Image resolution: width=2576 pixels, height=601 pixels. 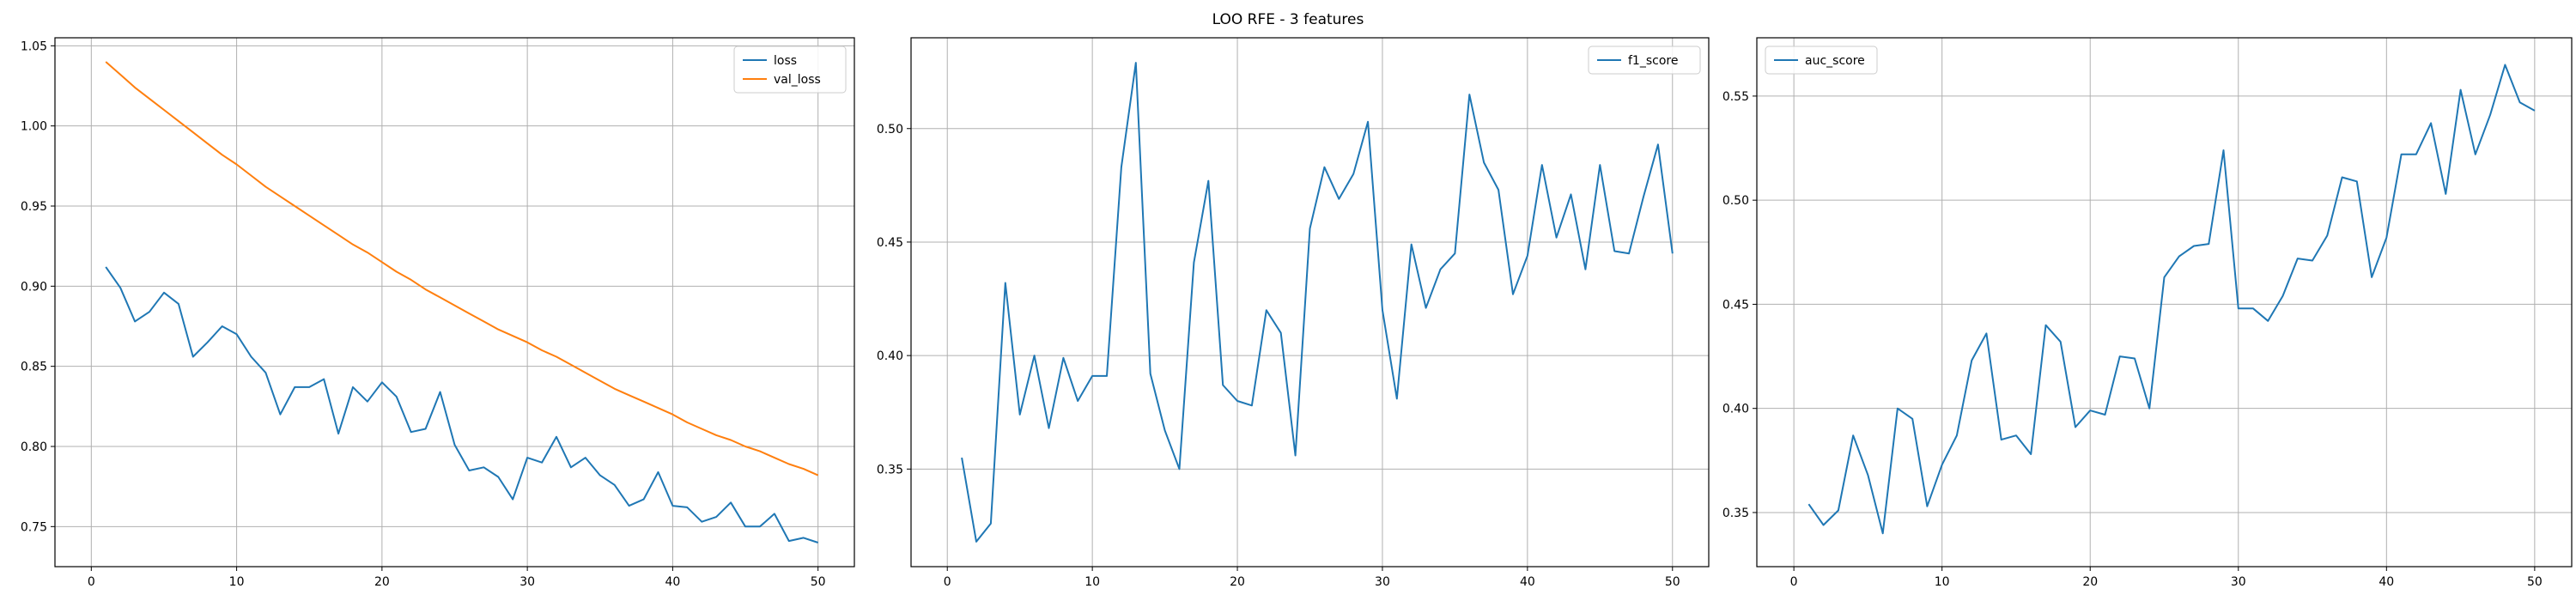 What do you see at coordinates (462, 404) in the screenshot?
I see `series-line-loss` at bounding box center [462, 404].